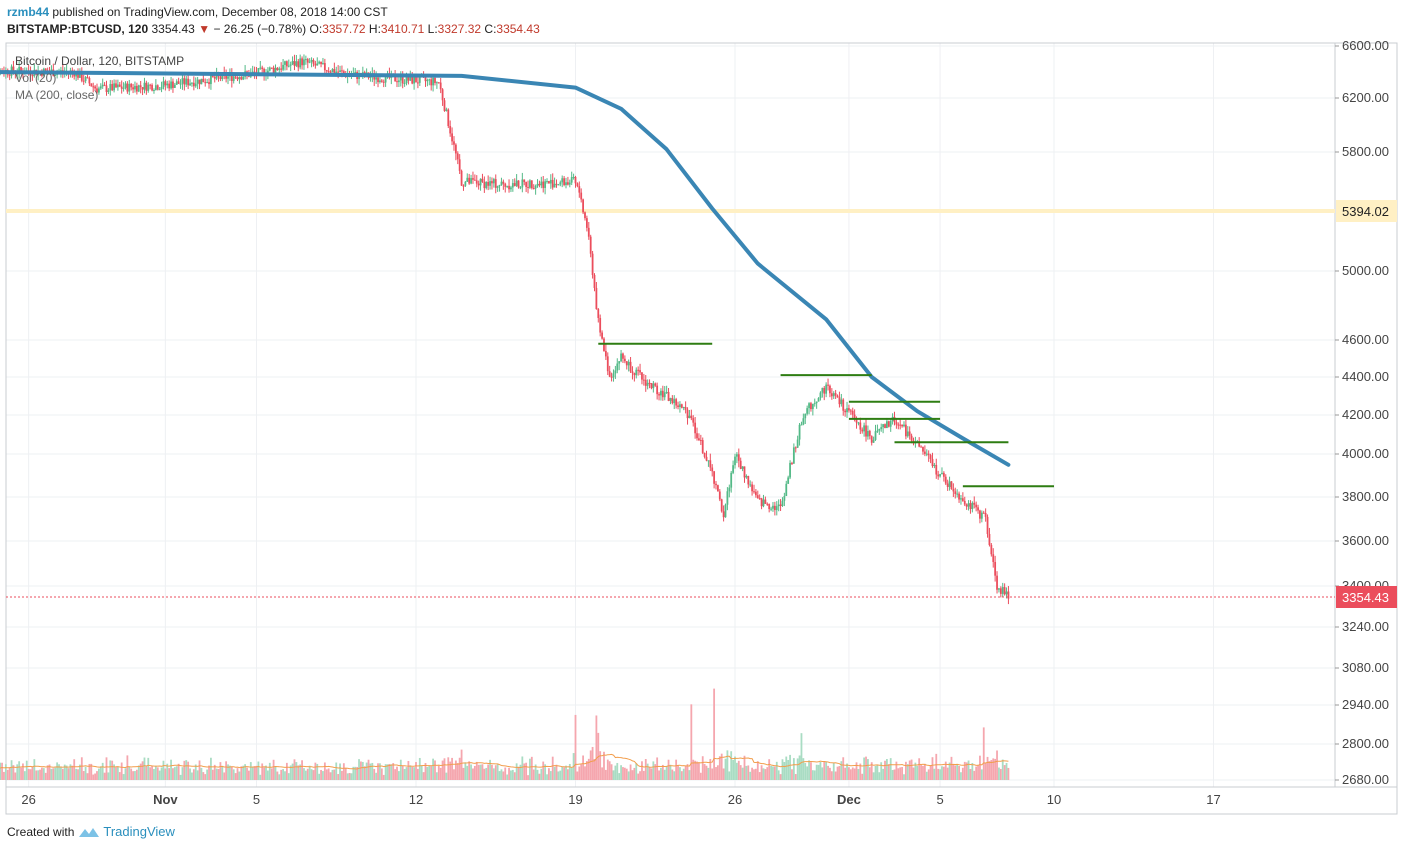 The width and height of the screenshot is (1404, 850). I want to click on tradingview-logo: TradingView, so click(126, 831).